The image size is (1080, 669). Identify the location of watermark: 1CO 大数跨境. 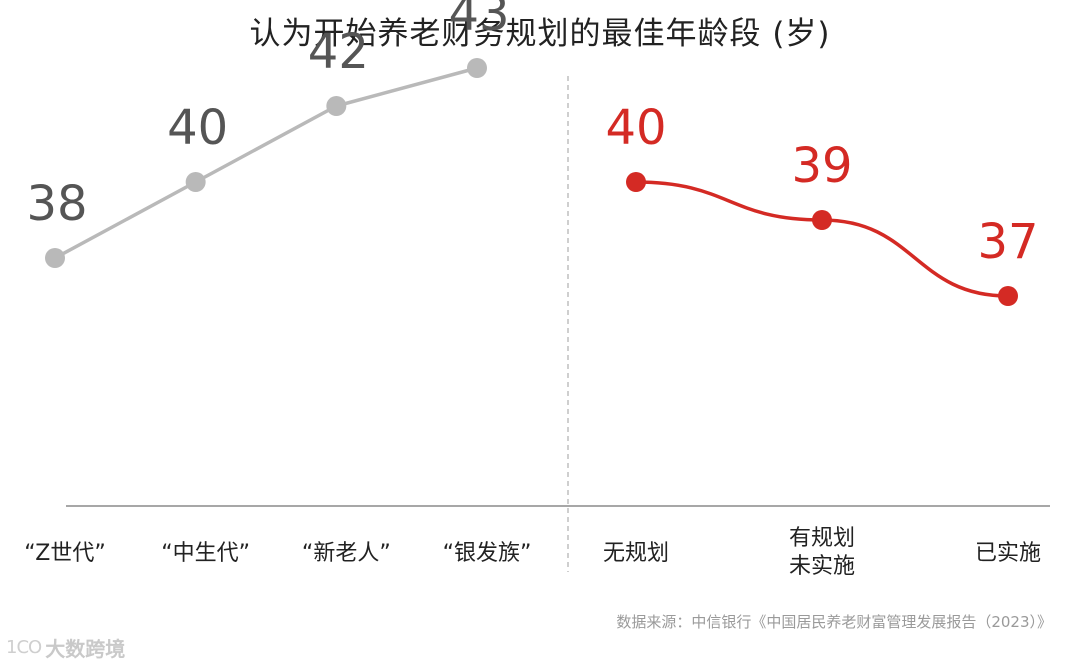
(65, 647).